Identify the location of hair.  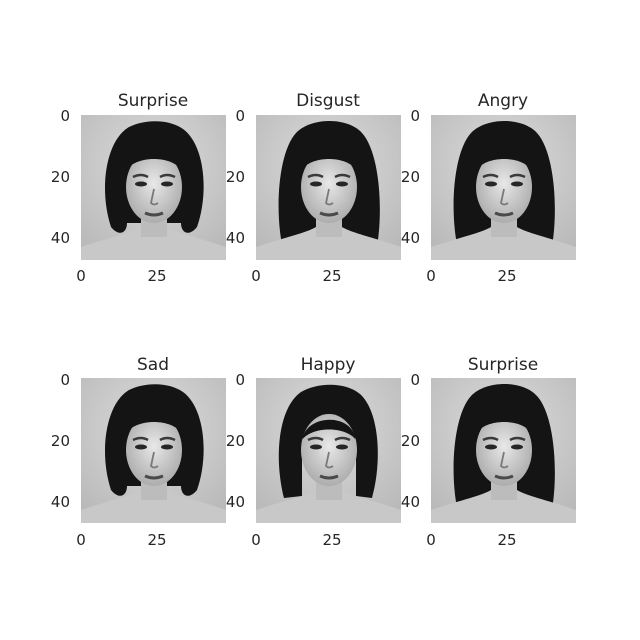
(328, 441).